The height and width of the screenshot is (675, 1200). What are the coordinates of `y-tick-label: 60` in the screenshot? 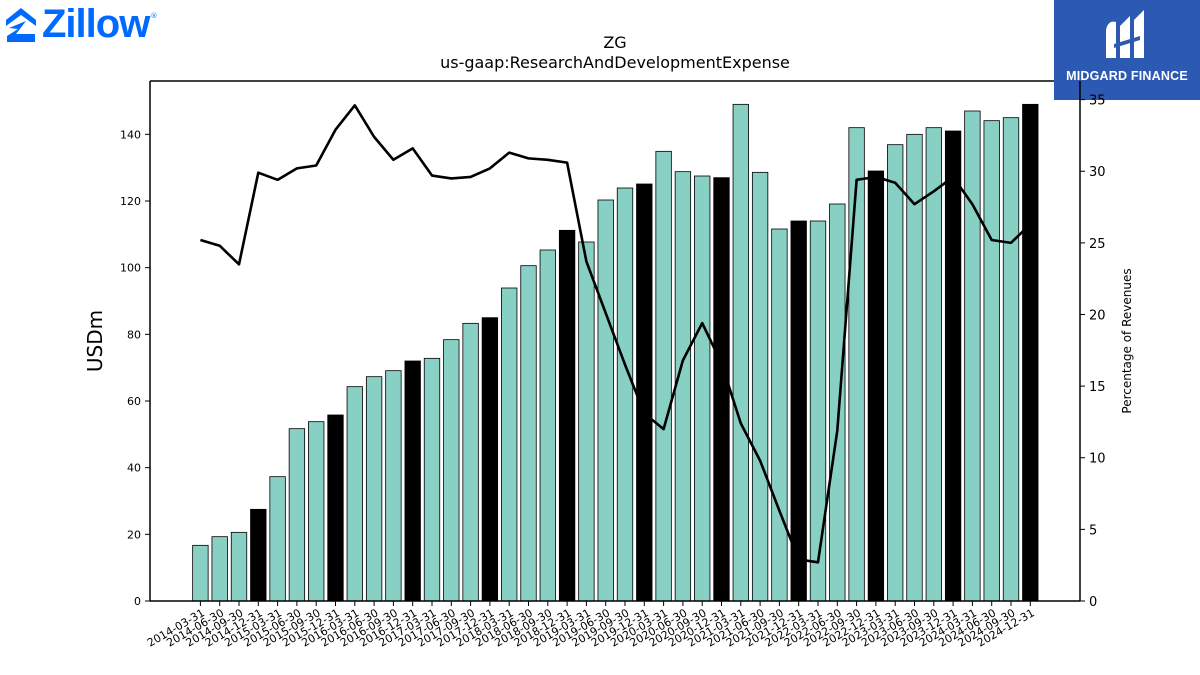 It's located at (134, 401).